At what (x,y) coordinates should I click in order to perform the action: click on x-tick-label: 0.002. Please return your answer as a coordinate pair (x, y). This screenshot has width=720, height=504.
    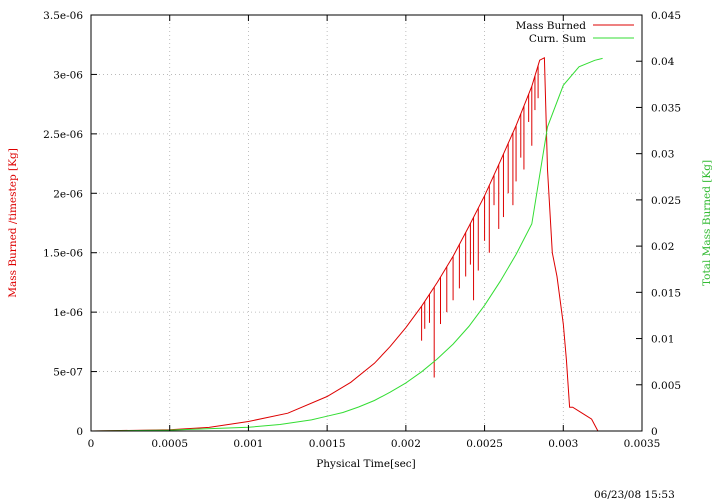
    Looking at the image, I should click on (406, 444).